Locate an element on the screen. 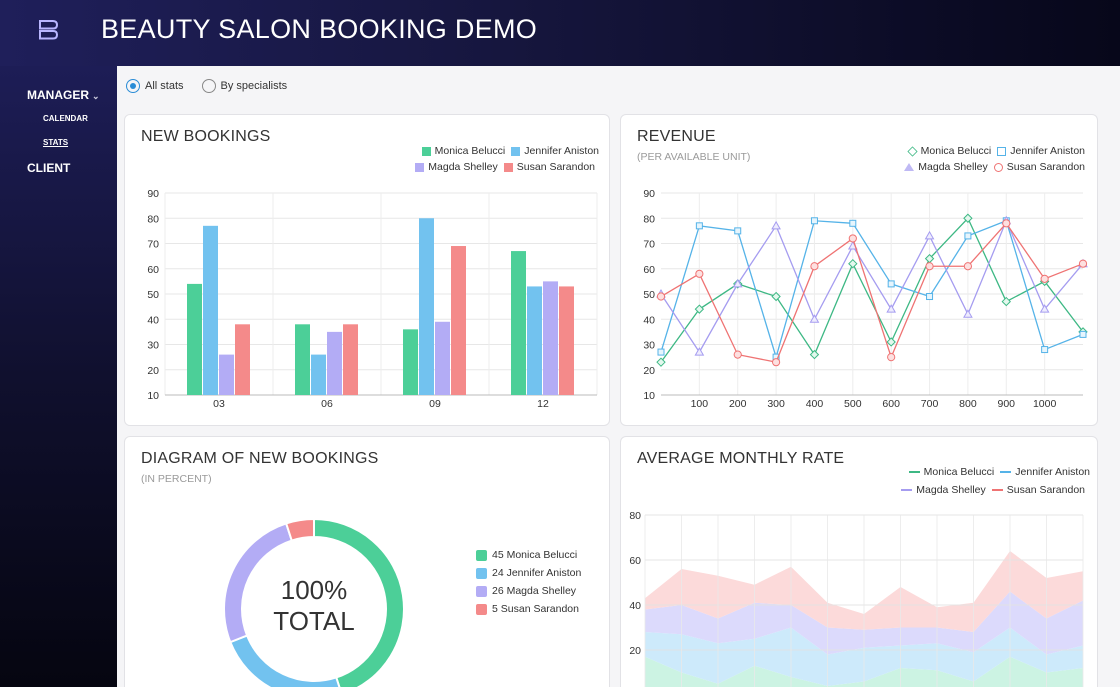 The width and height of the screenshot is (1120, 687). card-subtitle: (PER AVAILABLE UNIT) is located at coordinates (694, 157).